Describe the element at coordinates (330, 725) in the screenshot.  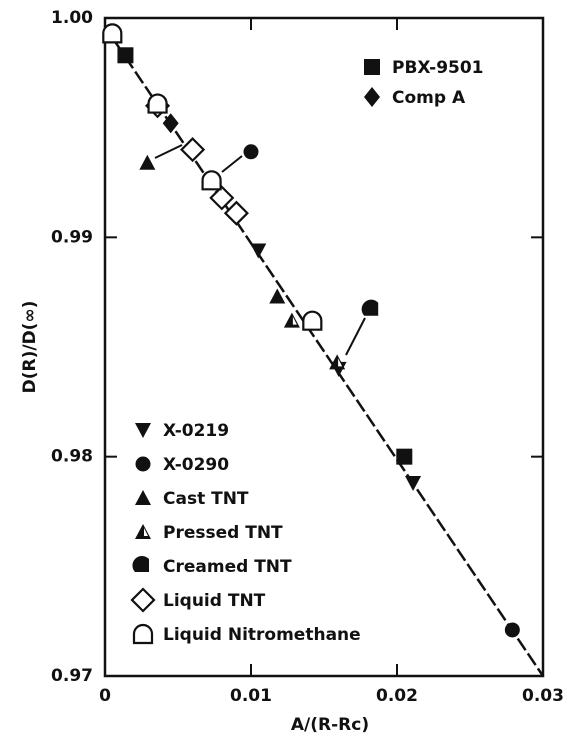
I see `x-axis-label: A/(R-Rc)` at that location.